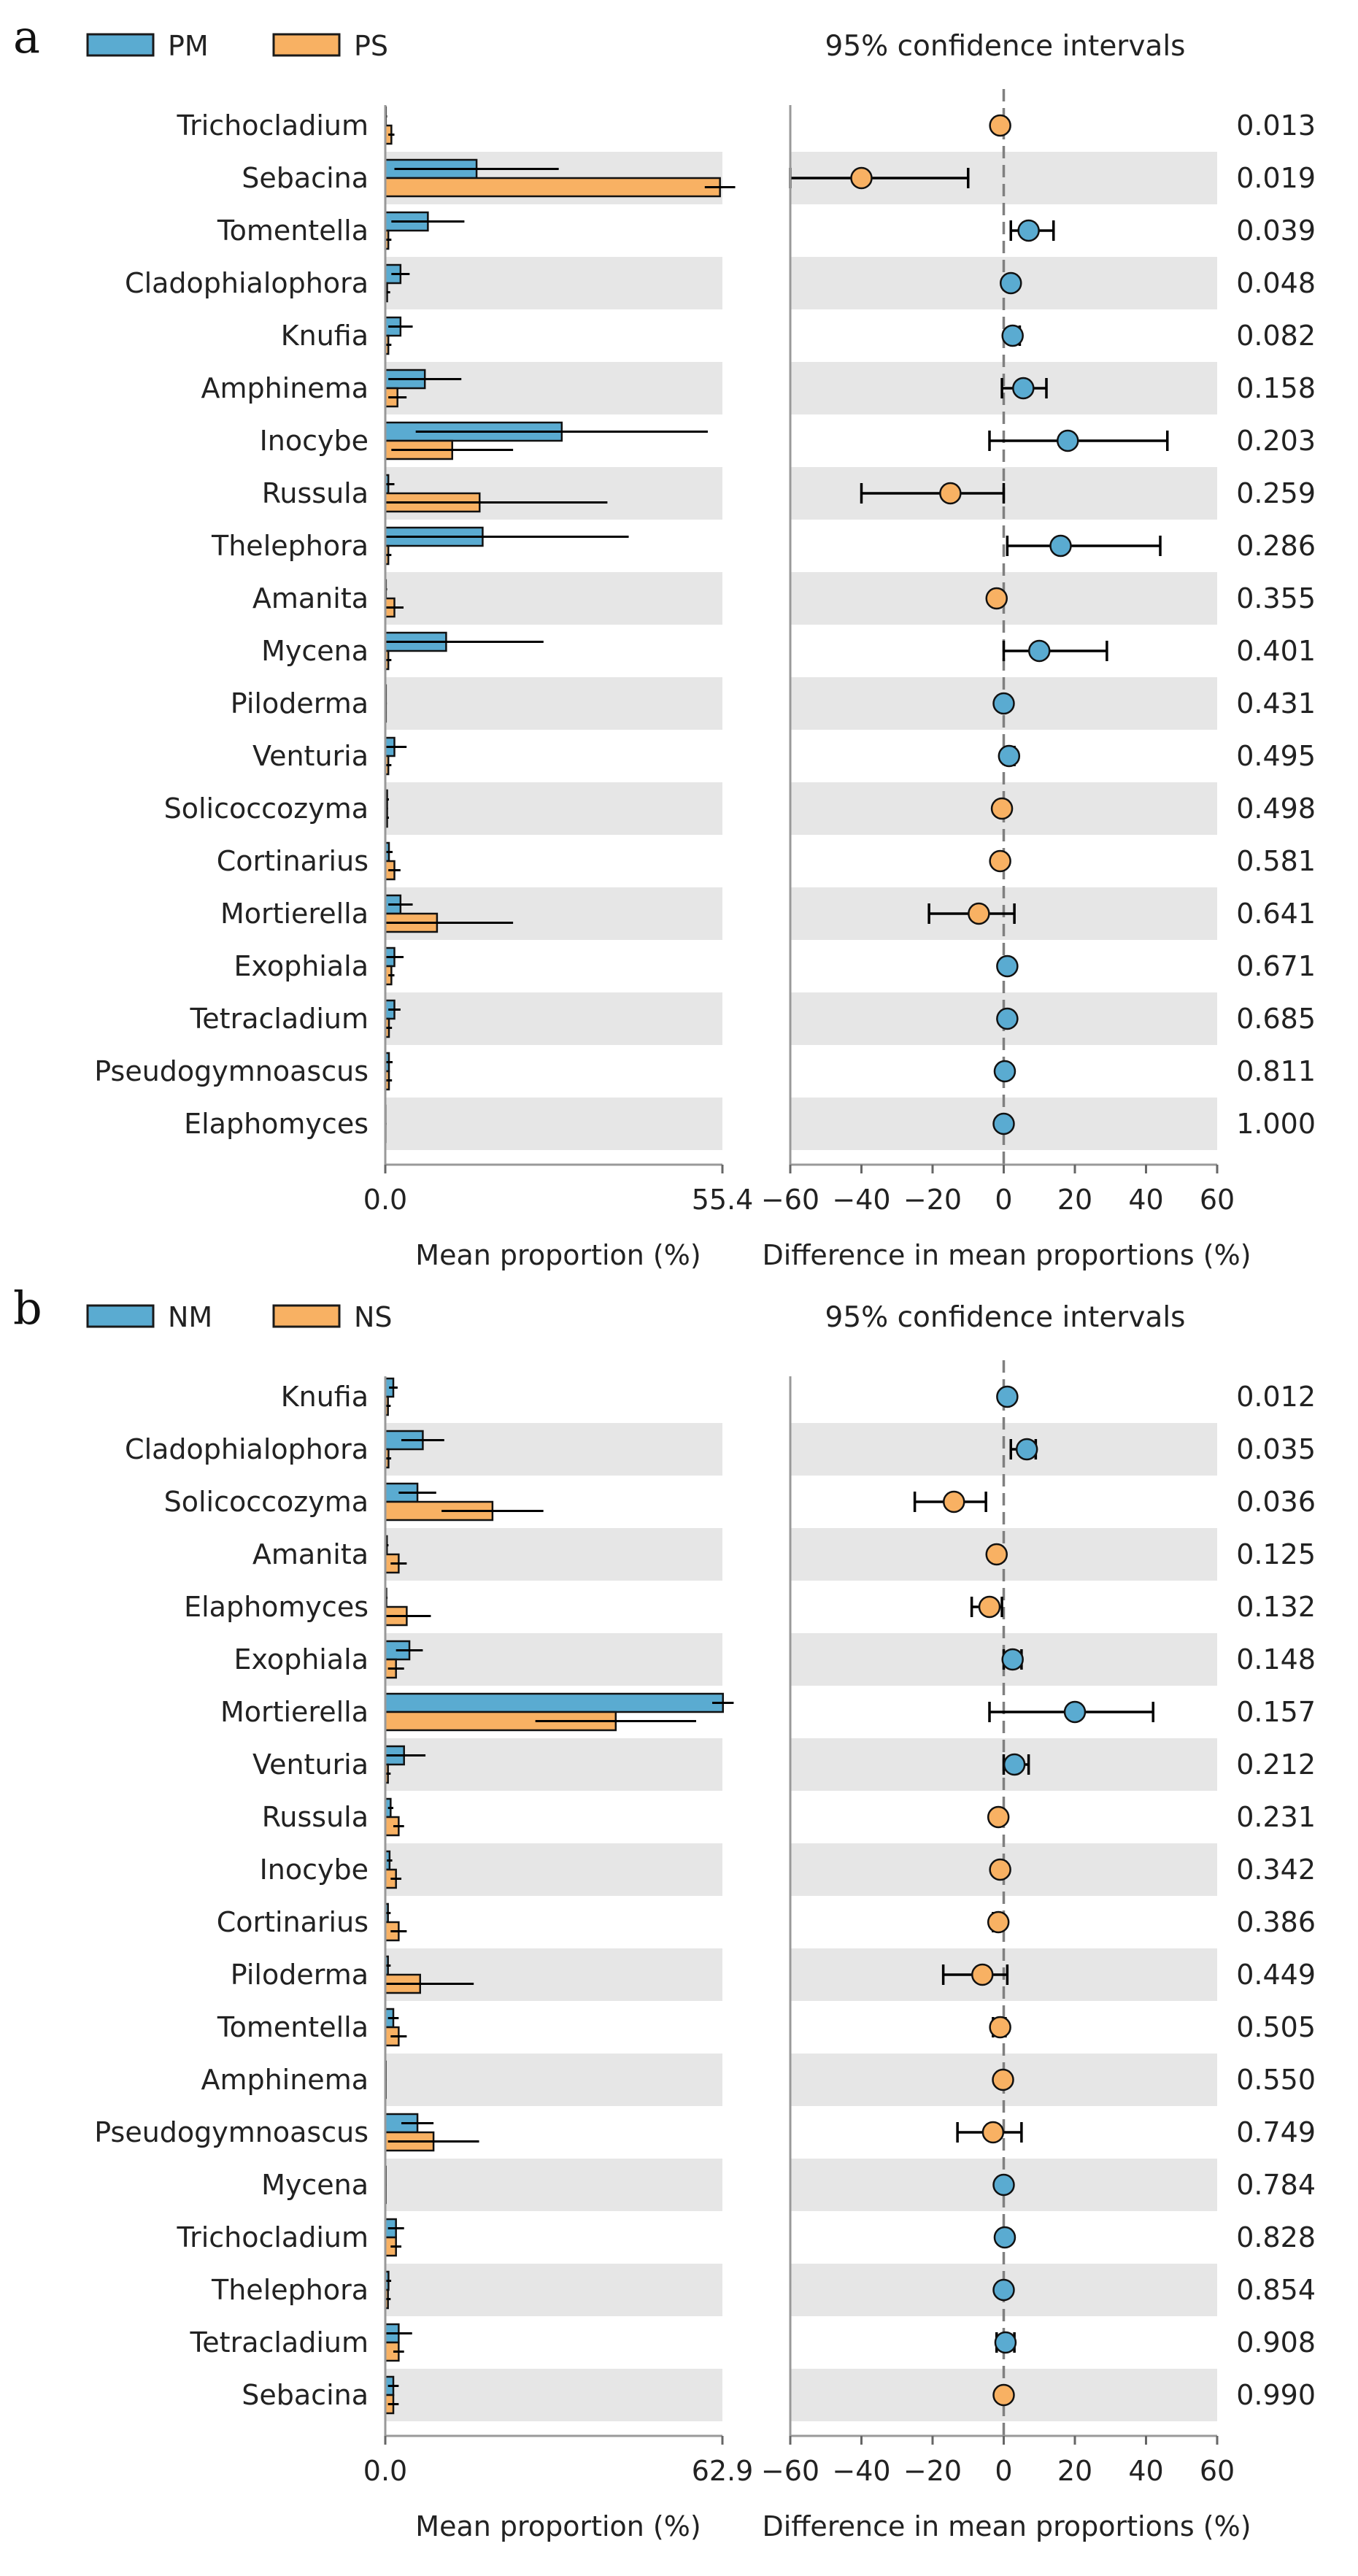 The image size is (1358, 2576). I want to click on right-tick-label: −60, so click(790, 2471).